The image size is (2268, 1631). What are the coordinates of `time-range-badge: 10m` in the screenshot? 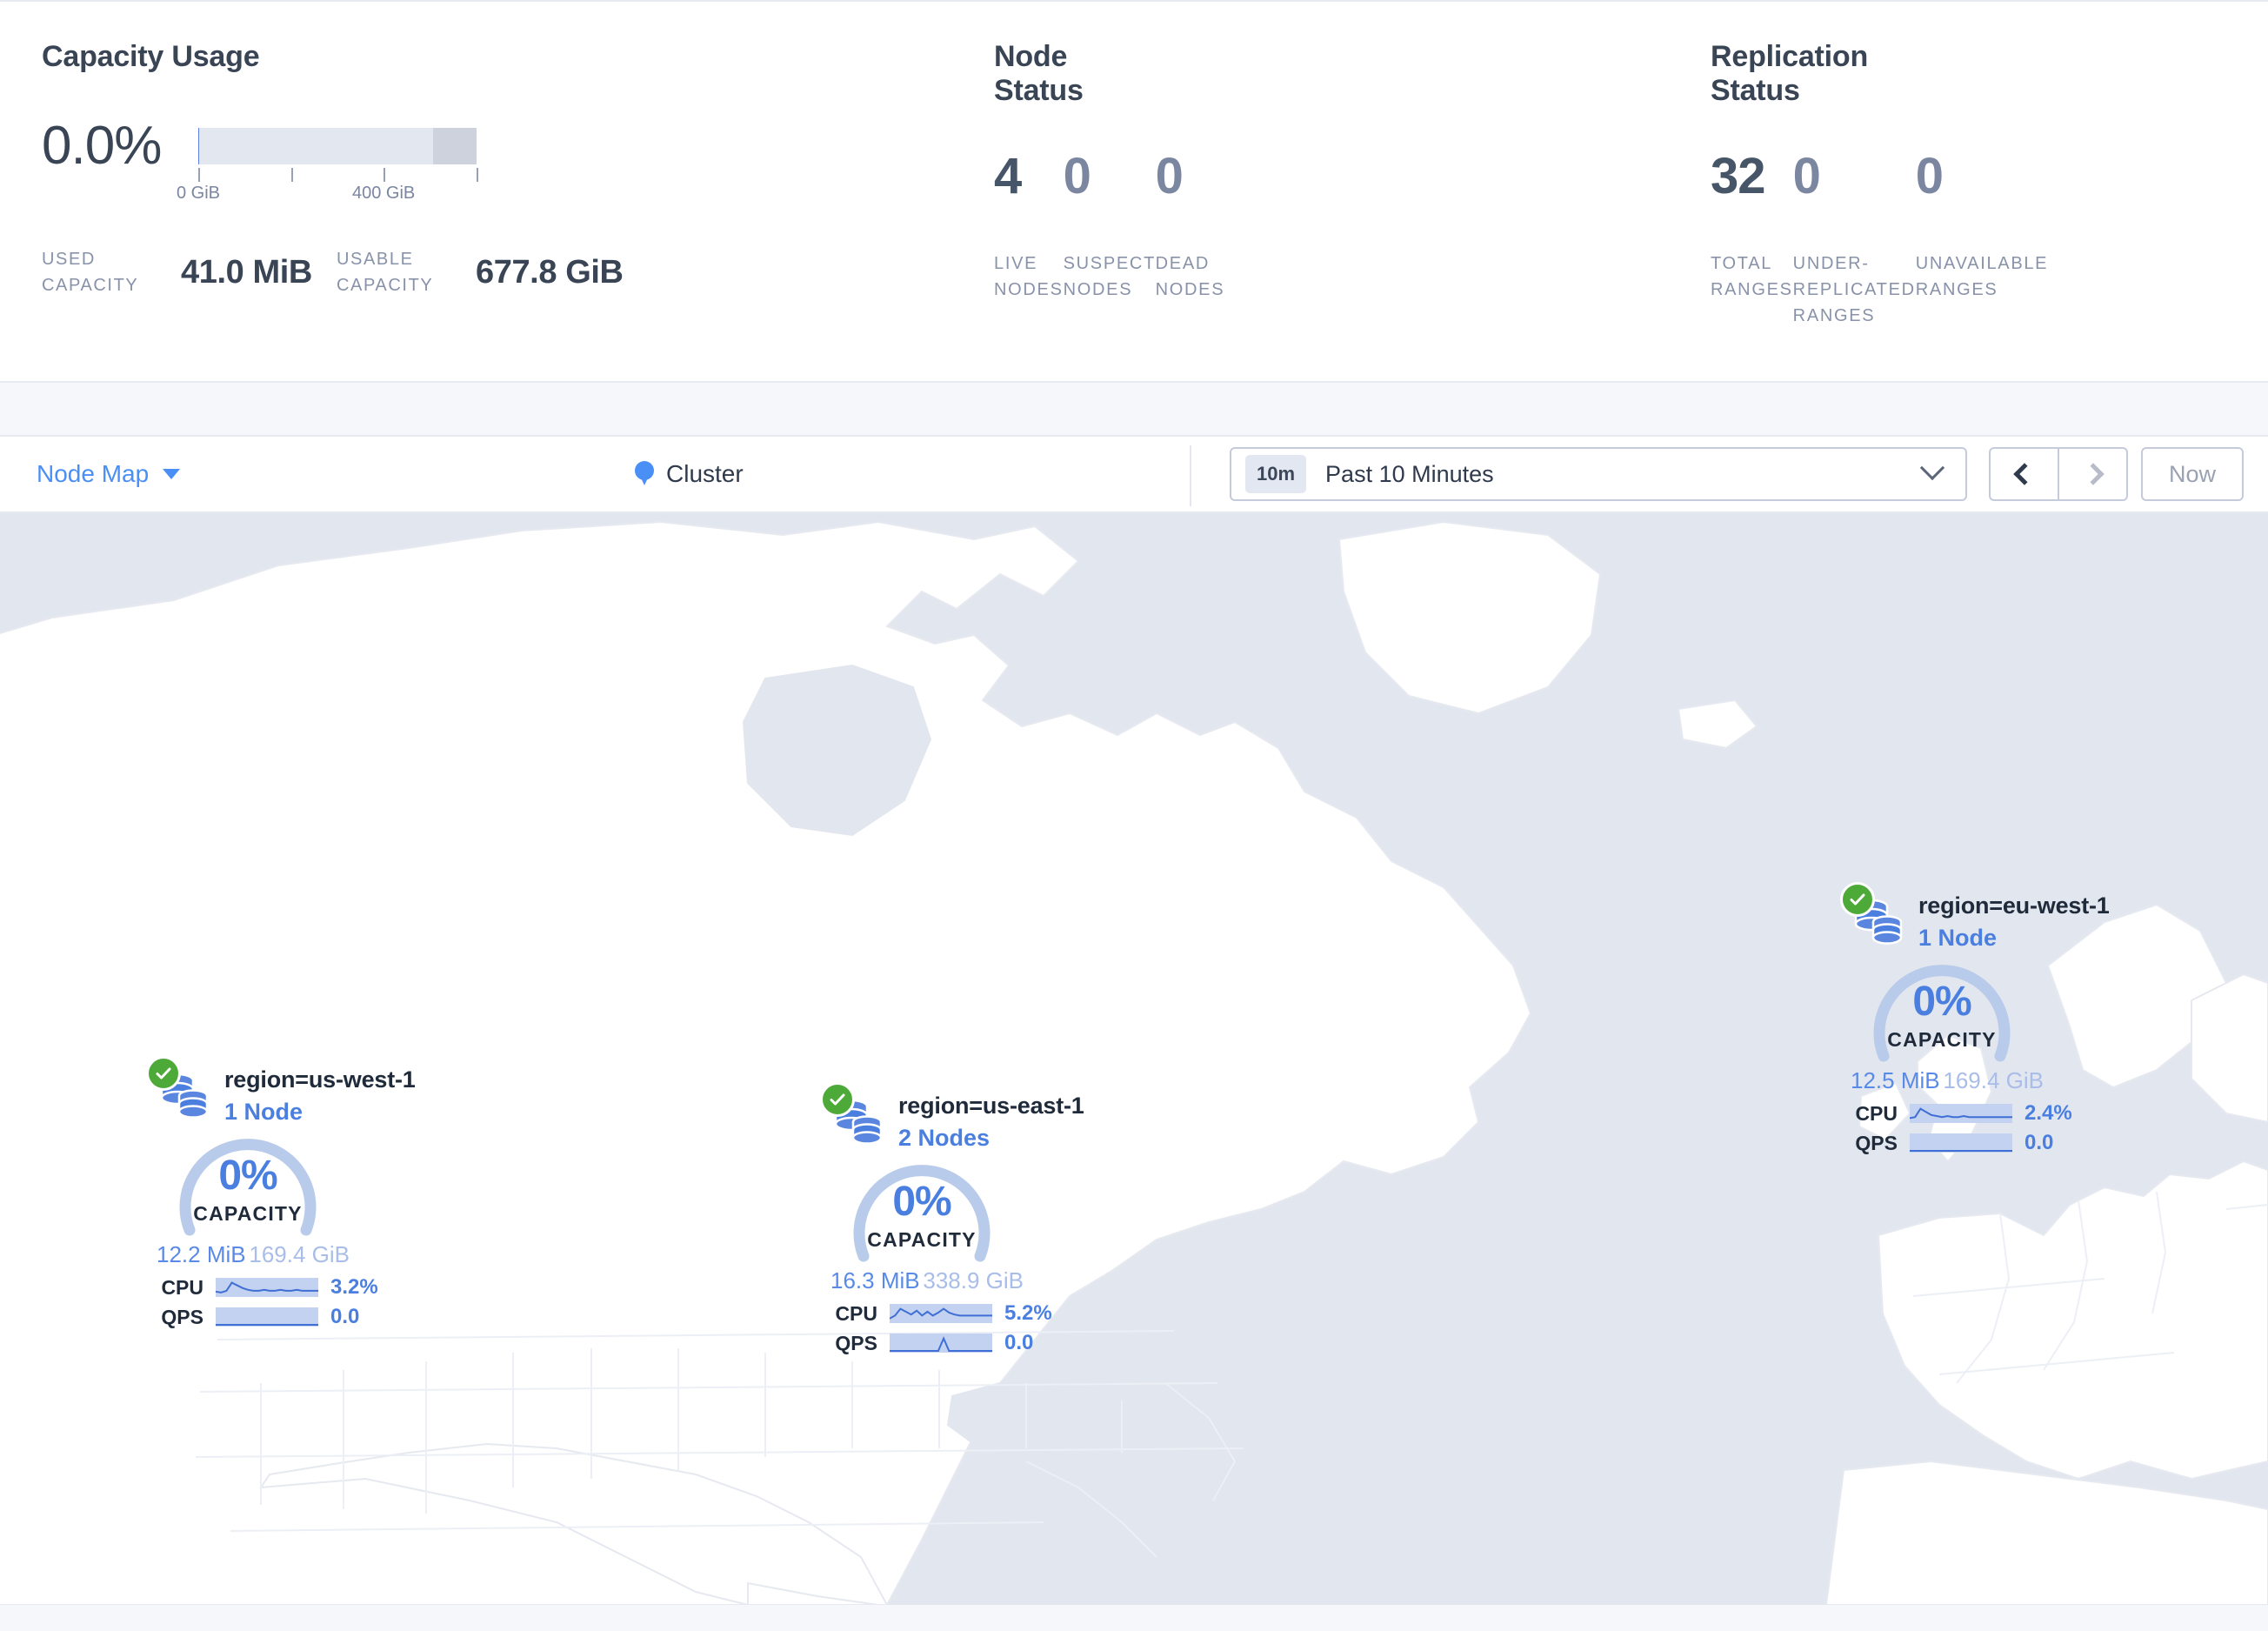 It's located at (1276, 474).